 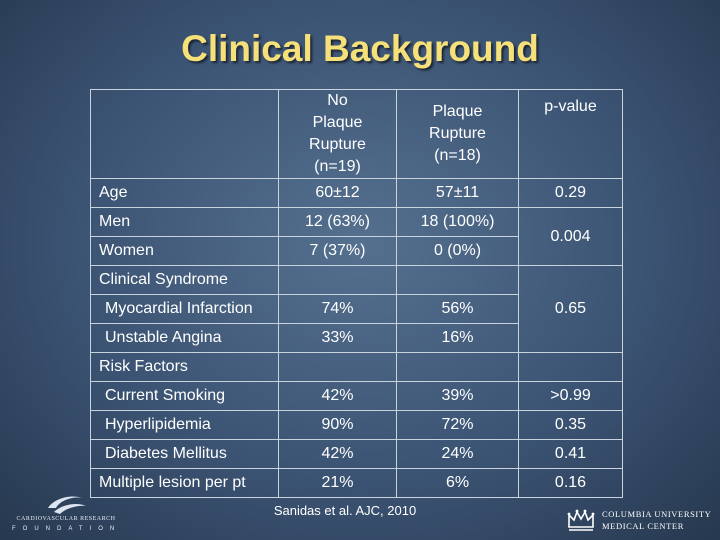 I want to click on age-no-rupture: 60±12, so click(x=337, y=193).